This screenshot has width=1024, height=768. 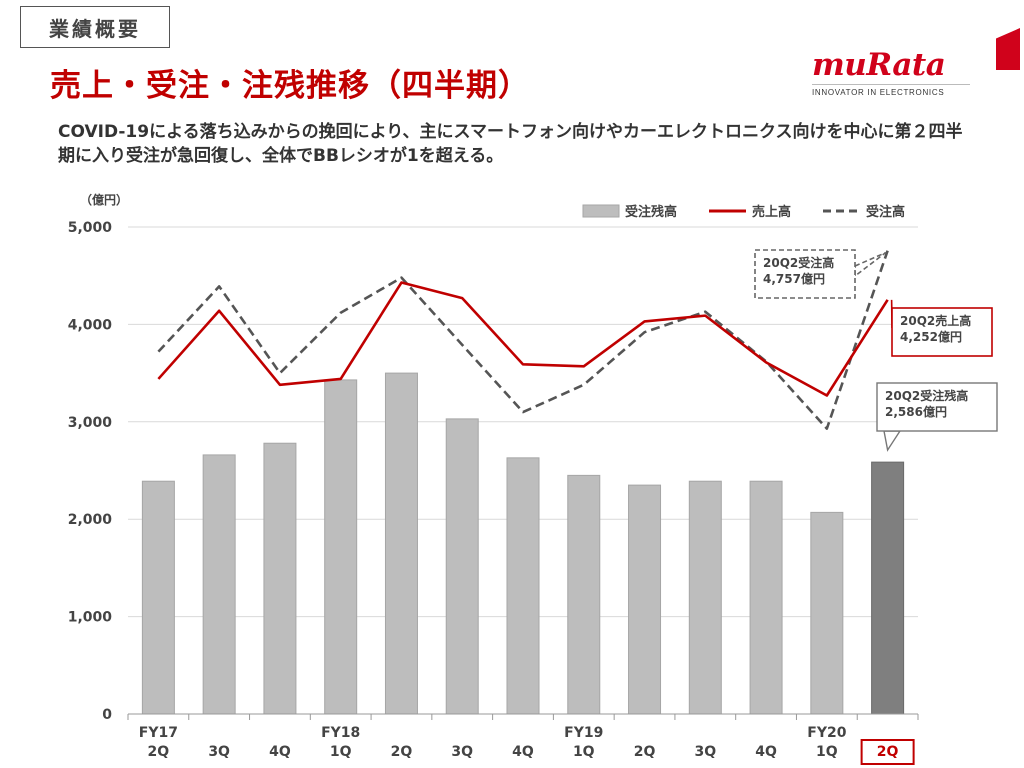 What do you see at coordinates (935, 320) in the screenshot?
I see `sales-callout-text: 20Q2売上高` at bounding box center [935, 320].